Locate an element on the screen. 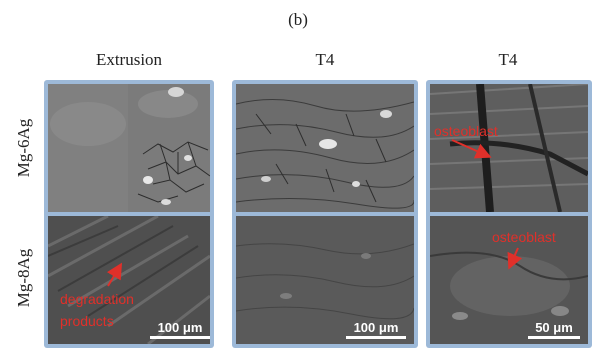  micrograph-extrusion-mg-8ag is located at coordinates (129, 280).